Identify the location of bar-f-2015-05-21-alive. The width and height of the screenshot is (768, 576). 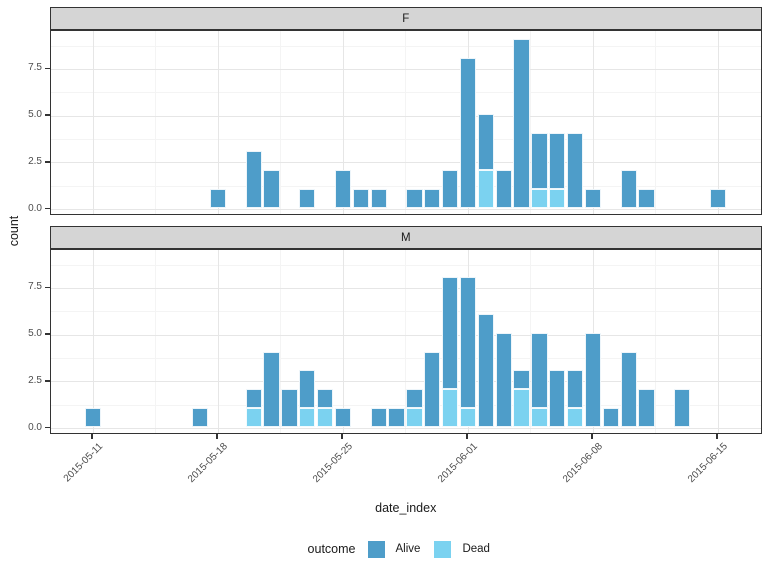
(271, 189).